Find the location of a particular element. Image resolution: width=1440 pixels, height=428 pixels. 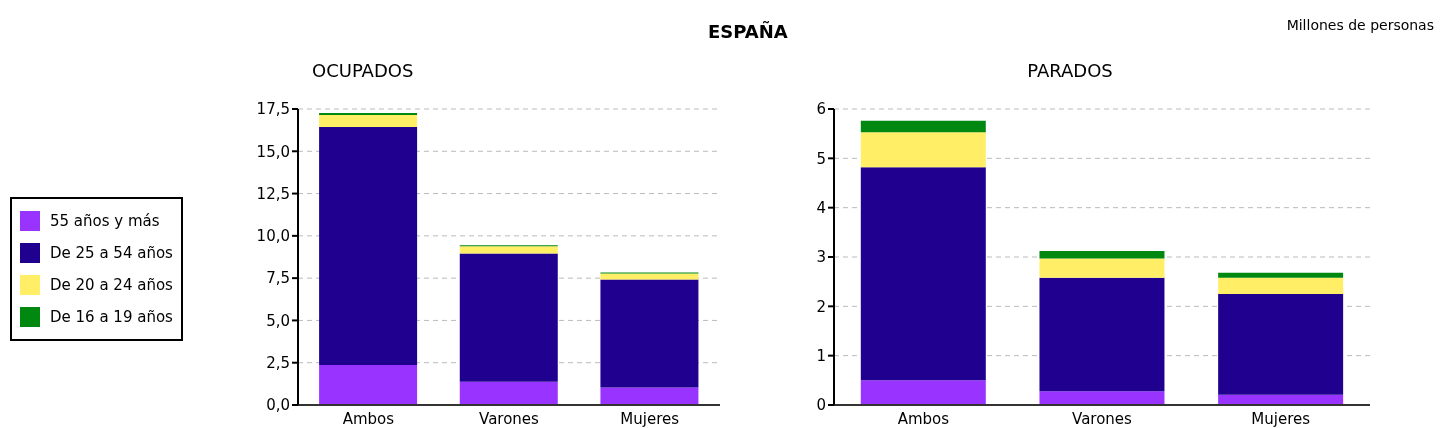

y-tick-label: 10,0 is located at coordinates (273, 236).